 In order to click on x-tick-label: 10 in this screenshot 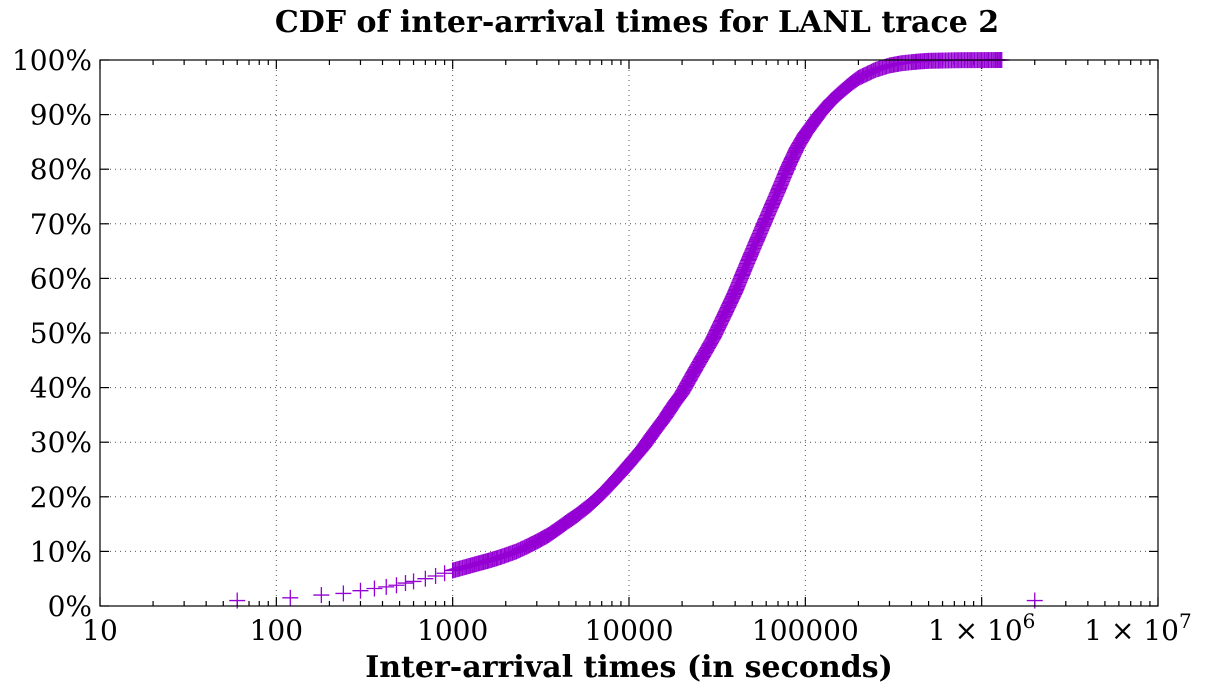, I will do `click(100, 630)`.